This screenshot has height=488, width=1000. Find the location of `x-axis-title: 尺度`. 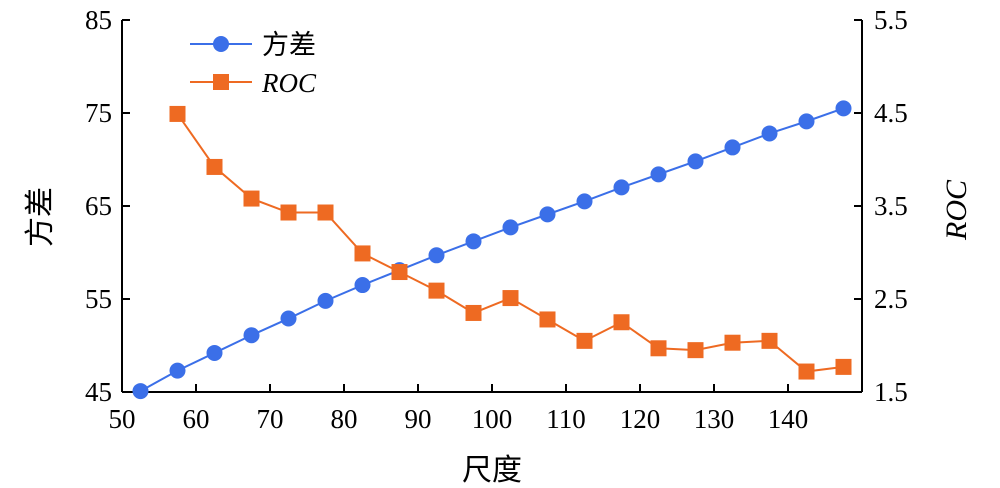

x-axis-title: 尺度 is located at coordinates (492, 470).